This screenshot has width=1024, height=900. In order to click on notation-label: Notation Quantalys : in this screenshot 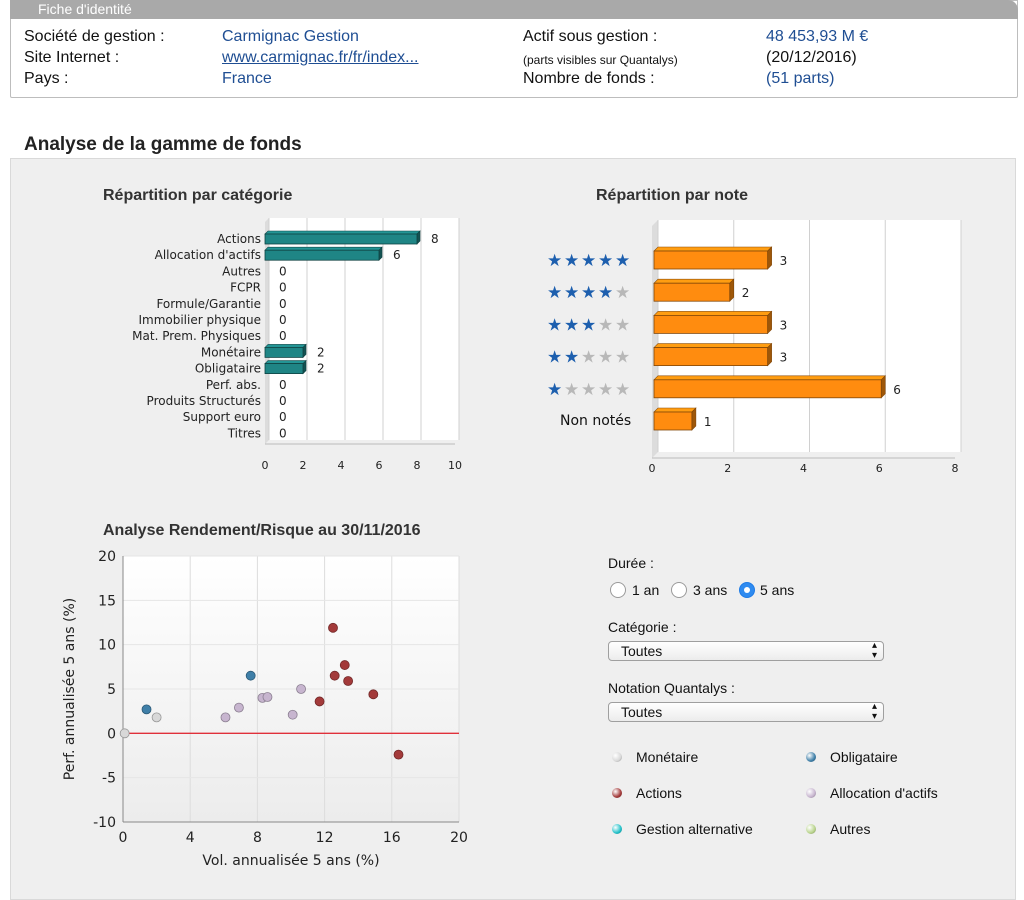, I will do `click(671, 688)`.